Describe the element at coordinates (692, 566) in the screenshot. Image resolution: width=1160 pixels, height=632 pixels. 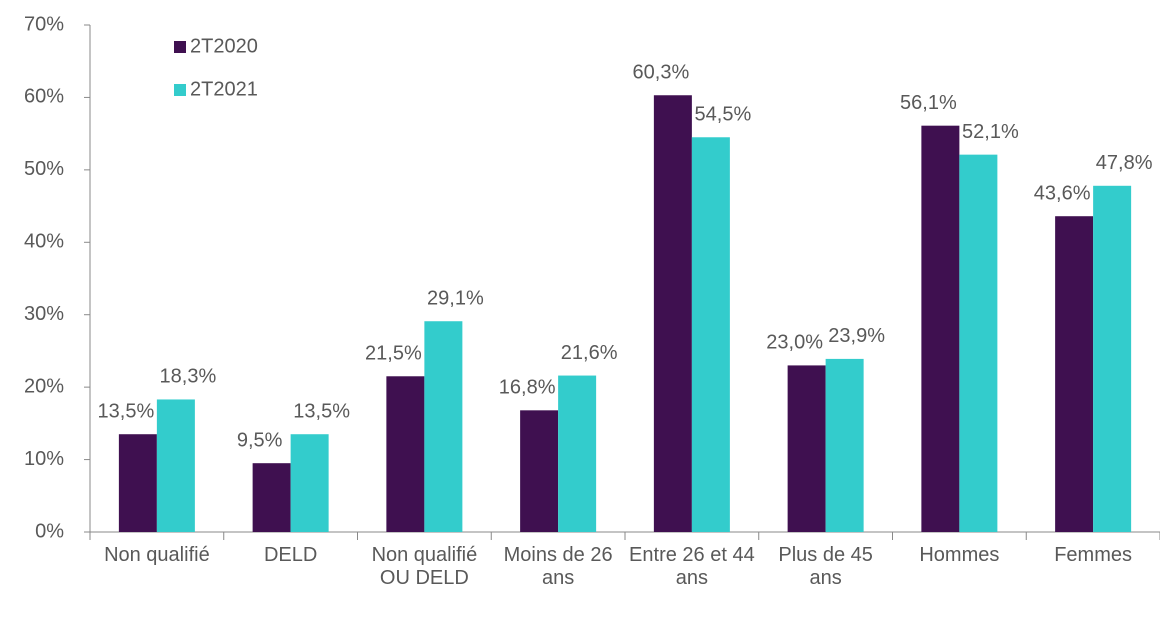
I see `x-tick-label: Entre 26 et 44 ans` at that location.